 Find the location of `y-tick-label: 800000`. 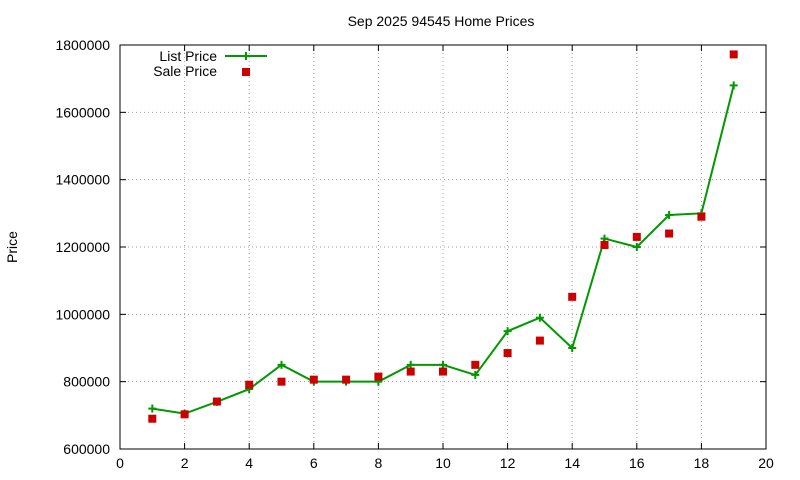

y-tick-label: 800000 is located at coordinates (86, 382).